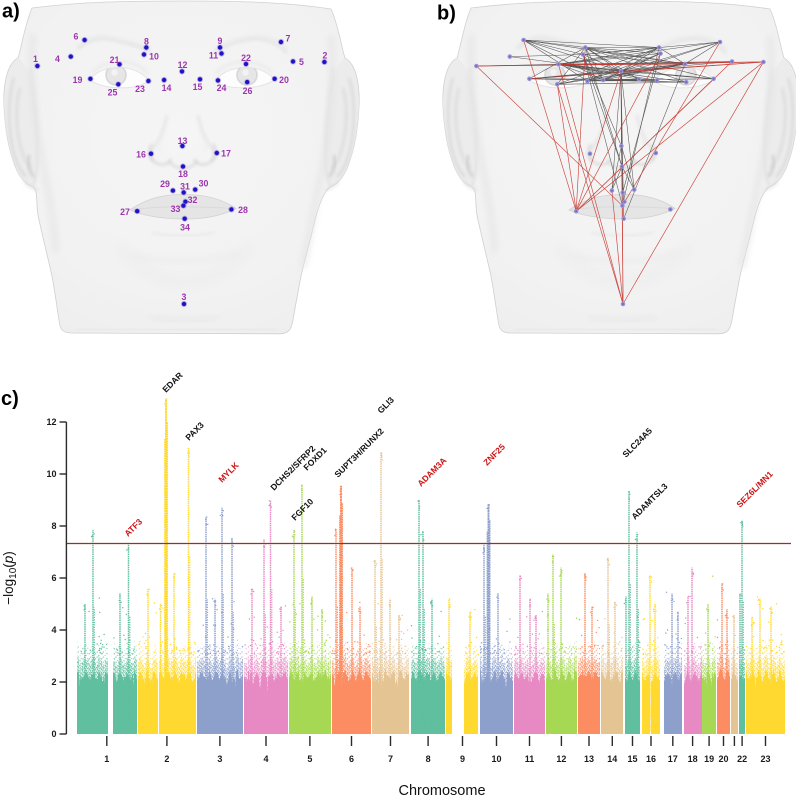  Describe the element at coordinates (431, 471) in the screenshot. I see `svg-text: ADAM3A` at that location.